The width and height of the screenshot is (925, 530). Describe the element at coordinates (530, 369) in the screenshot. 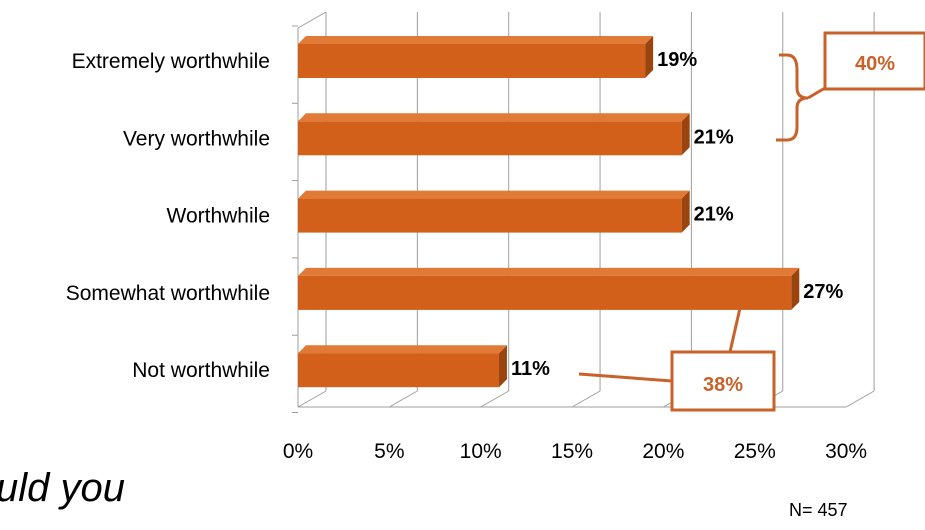

I see `data-label: 11%` at that location.